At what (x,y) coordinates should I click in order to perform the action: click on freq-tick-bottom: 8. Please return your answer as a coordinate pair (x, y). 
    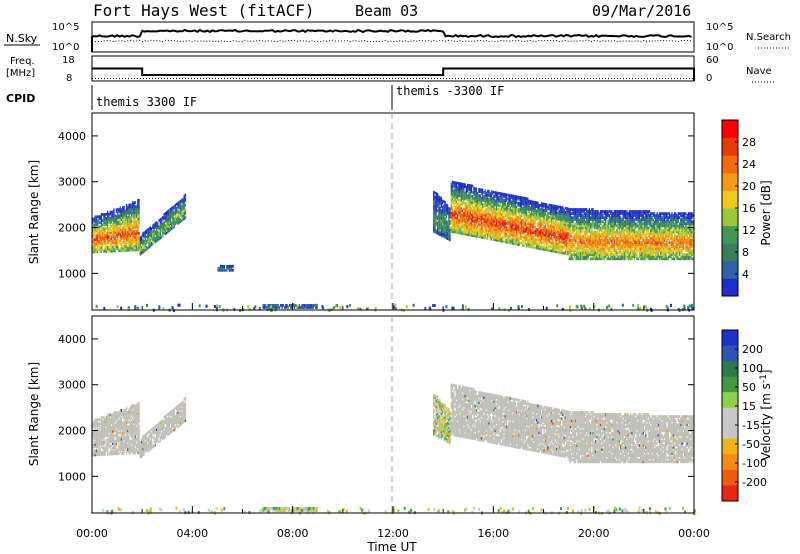
    Looking at the image, I should click on (69, 78).